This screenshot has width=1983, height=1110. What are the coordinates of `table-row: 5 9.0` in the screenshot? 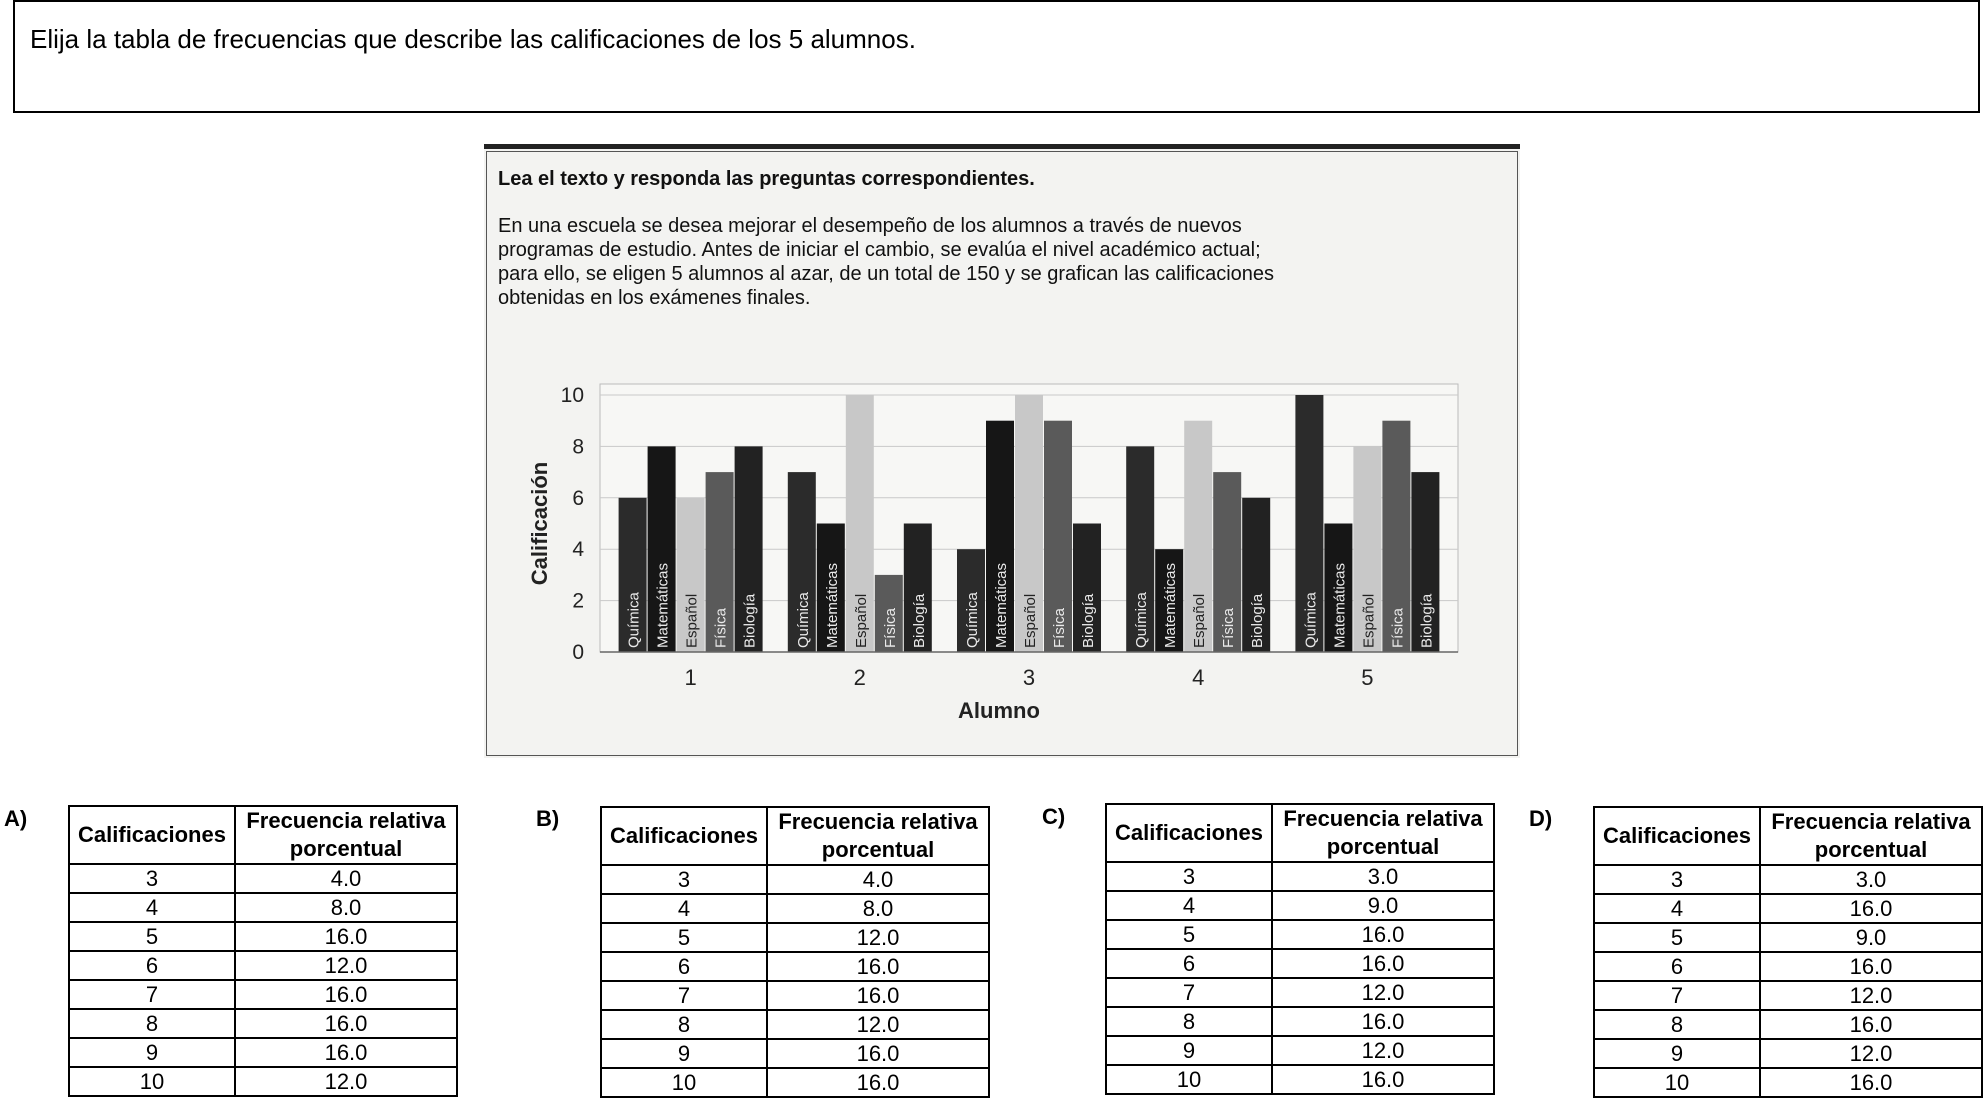 It's located at (1788, 937).